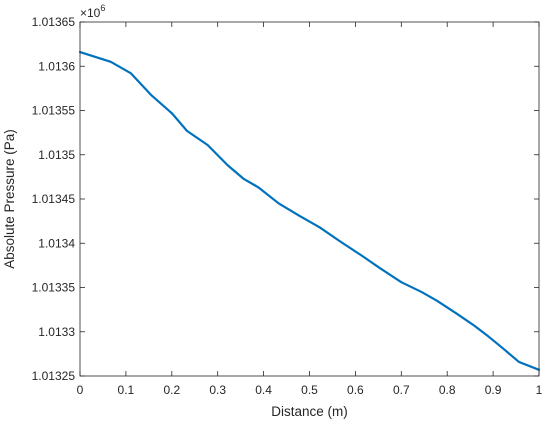 The width and height of the screenshot is (550, 431). I want to click on x-tick-label: 0.3, so click(217, 390).